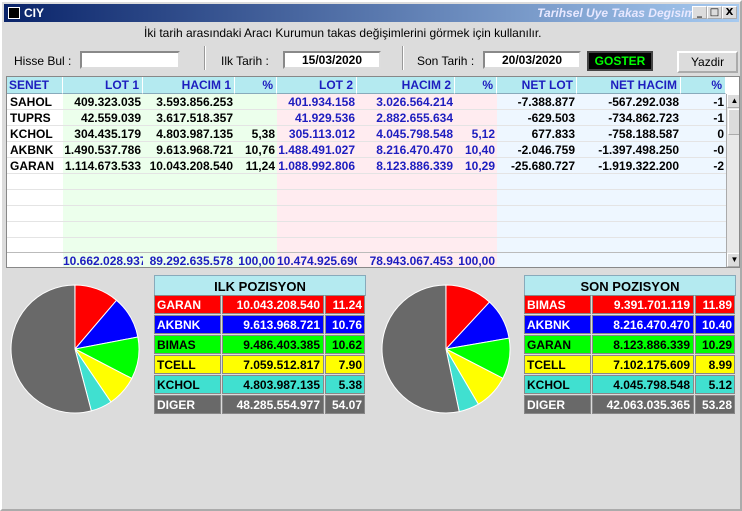 This screenshot has width=742, height=511. I want to click on grid-cell: 1.490.537.786, so click(103, 150).